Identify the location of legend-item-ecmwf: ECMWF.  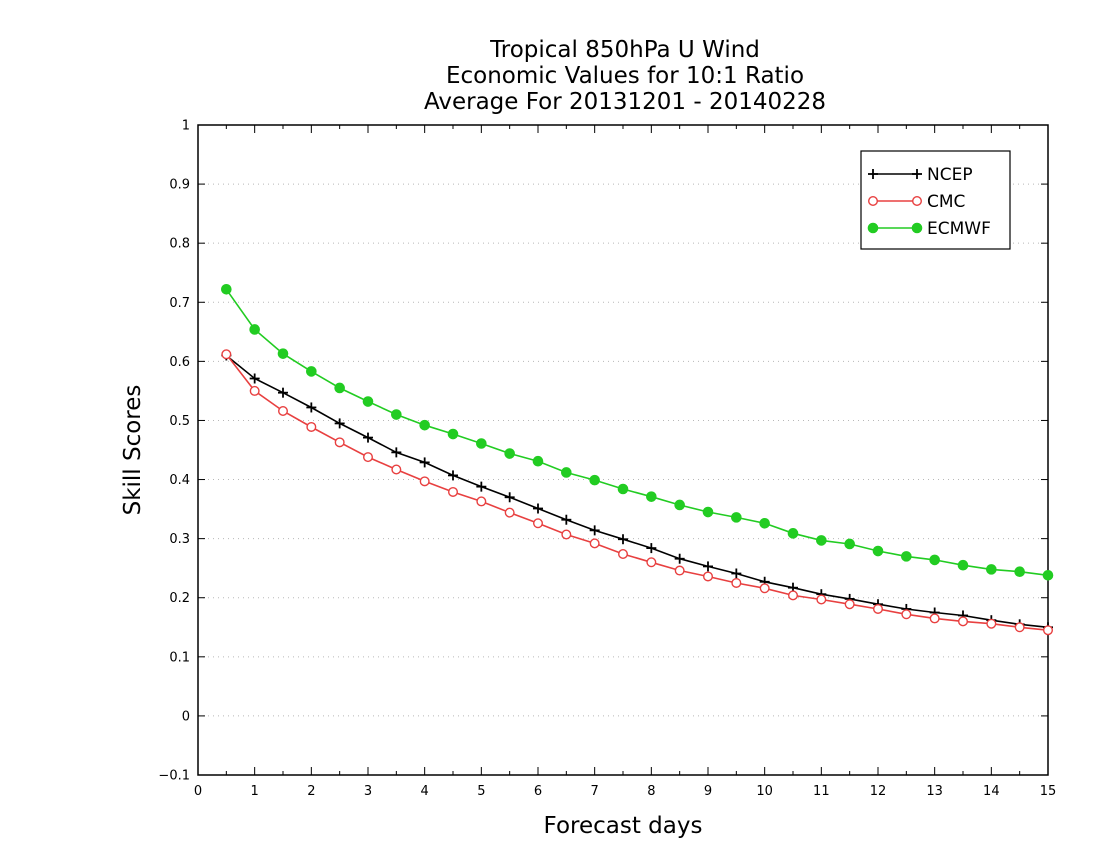
(929, 229).